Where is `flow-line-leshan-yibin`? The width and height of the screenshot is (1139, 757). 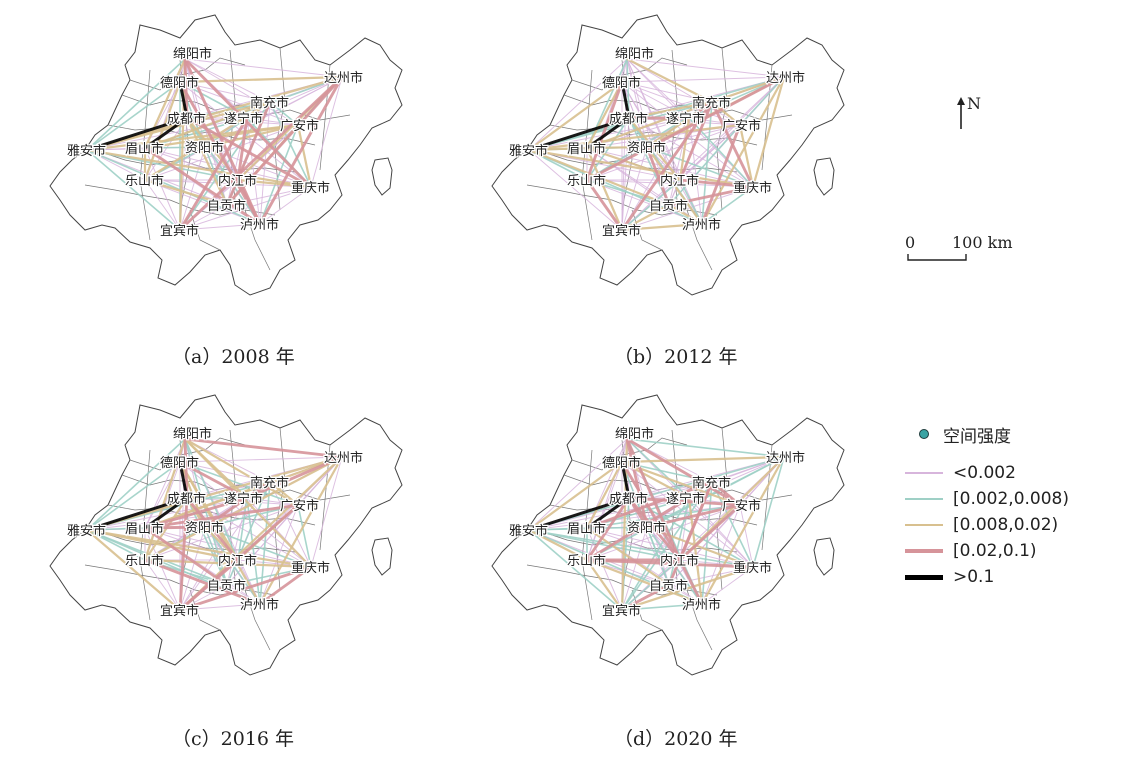 flow-line-leshan-yibin is located at coordinates (162, 585).